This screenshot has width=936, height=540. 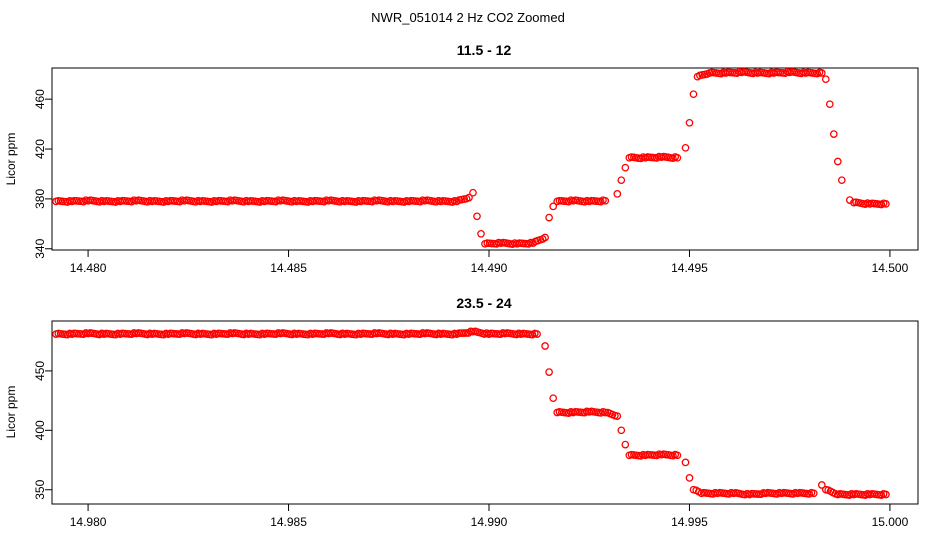 I want to click on top-x-tick-label: 14.500, so click(x=890, y=268).